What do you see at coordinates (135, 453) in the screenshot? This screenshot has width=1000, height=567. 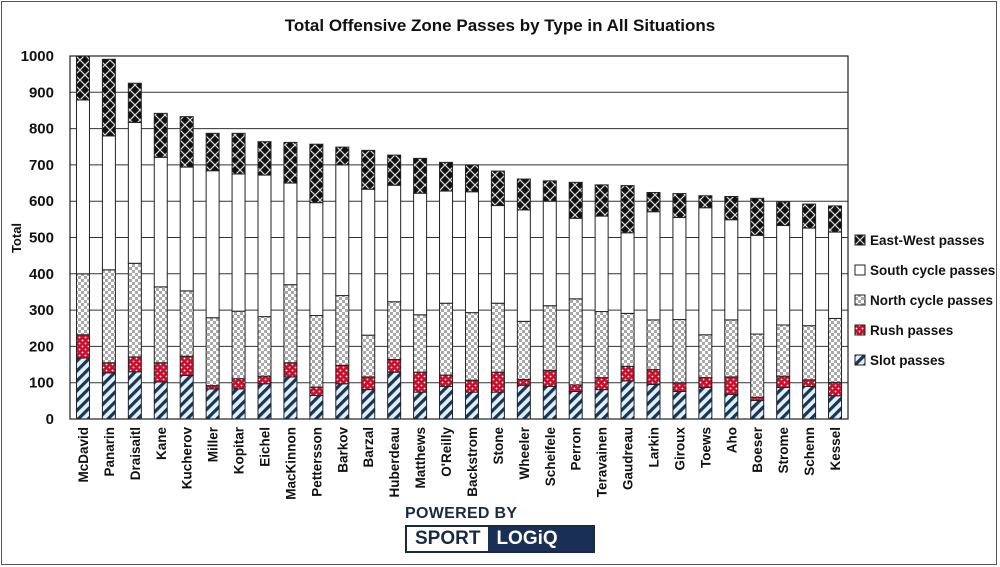 I see `x-tick-label: Draisaitl` at bounding box center [135, 453].